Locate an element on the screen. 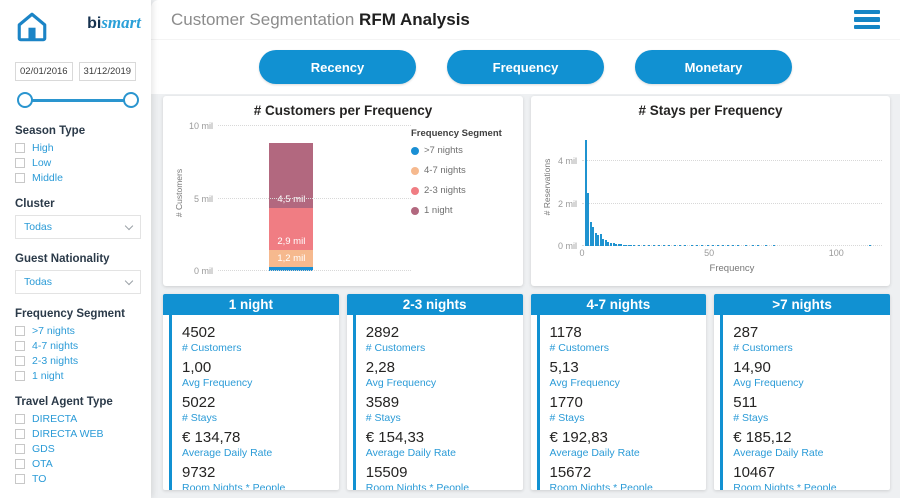  date-start-field: 02/01/2016 is located at coordinates (44, 71).